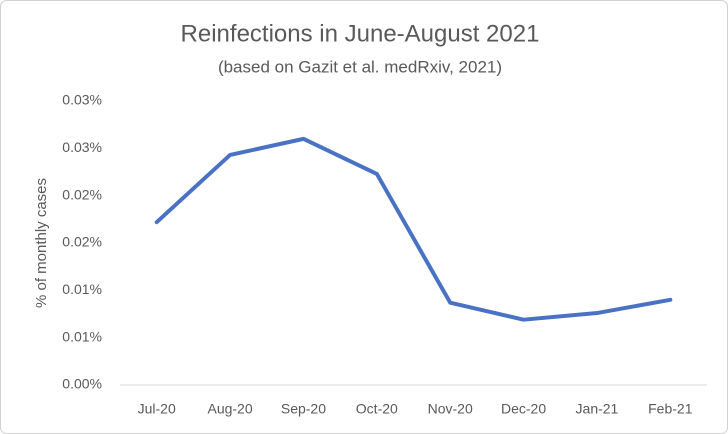 This screenshot has width=728, height=434. Describe the element at coordinates (377, 409) in the screenshot. I see `x-tick-label: Oct-20` at that location.